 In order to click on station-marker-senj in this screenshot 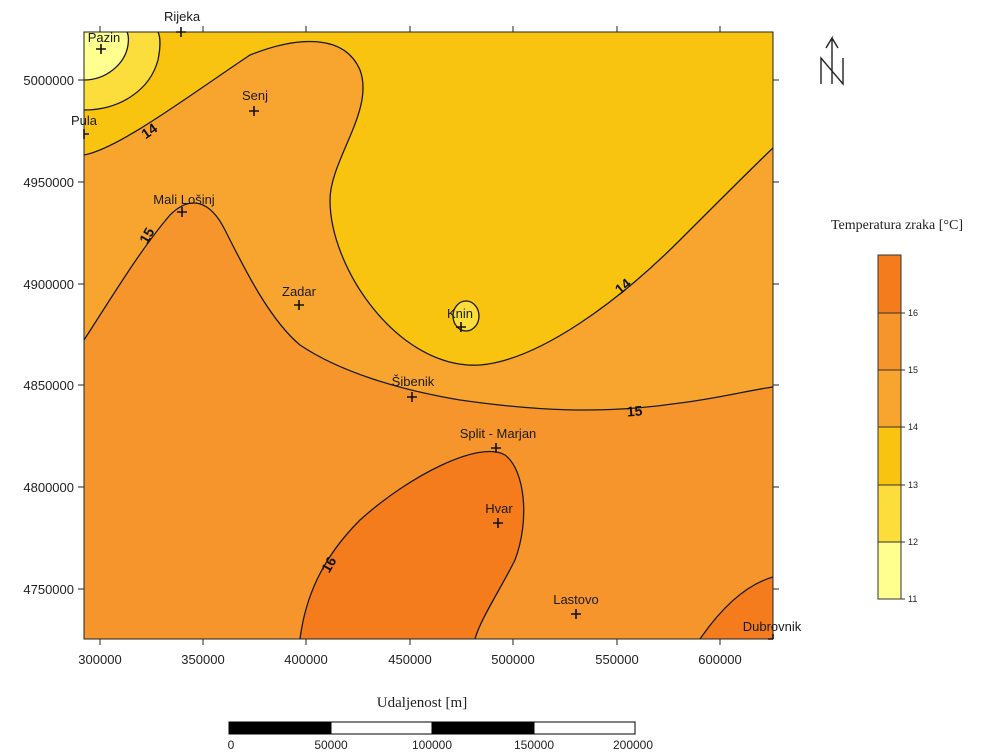, I will do `click(254, 111)`.